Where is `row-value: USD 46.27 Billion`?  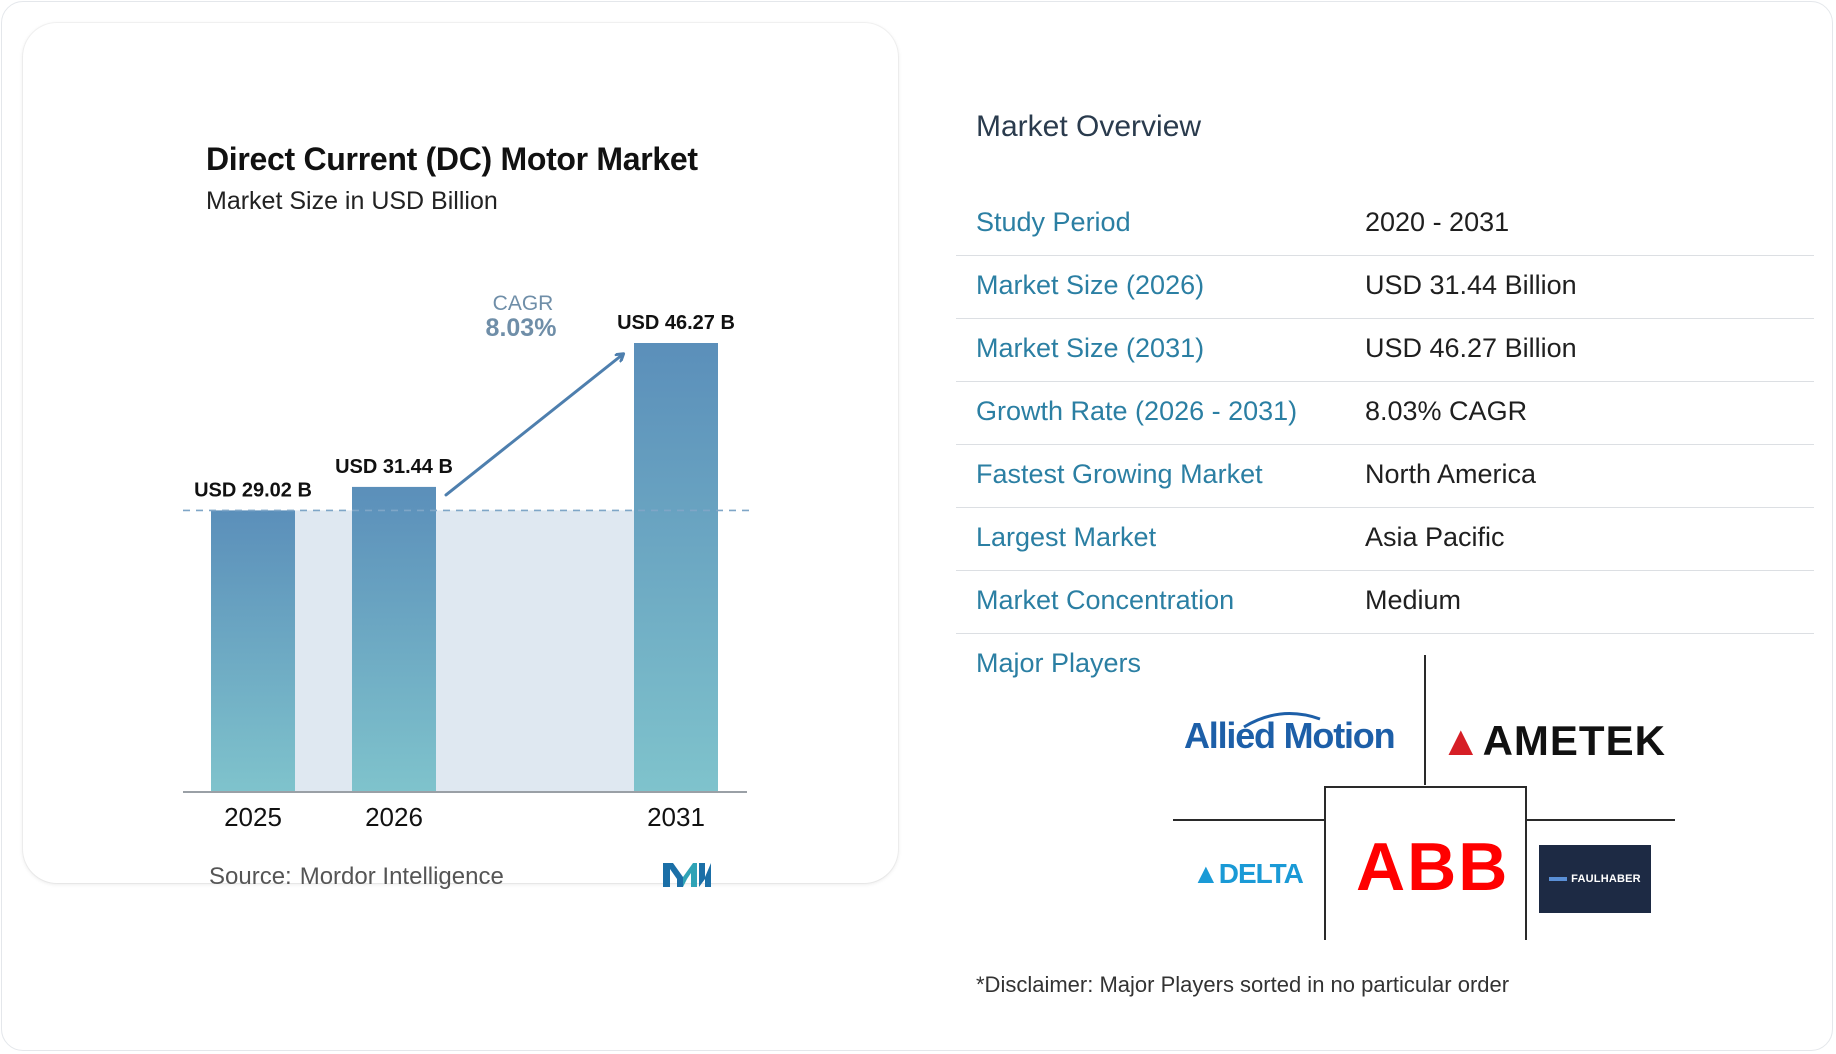
row-value: USD 46.27 Billion is located at coordinates (1471, 348).